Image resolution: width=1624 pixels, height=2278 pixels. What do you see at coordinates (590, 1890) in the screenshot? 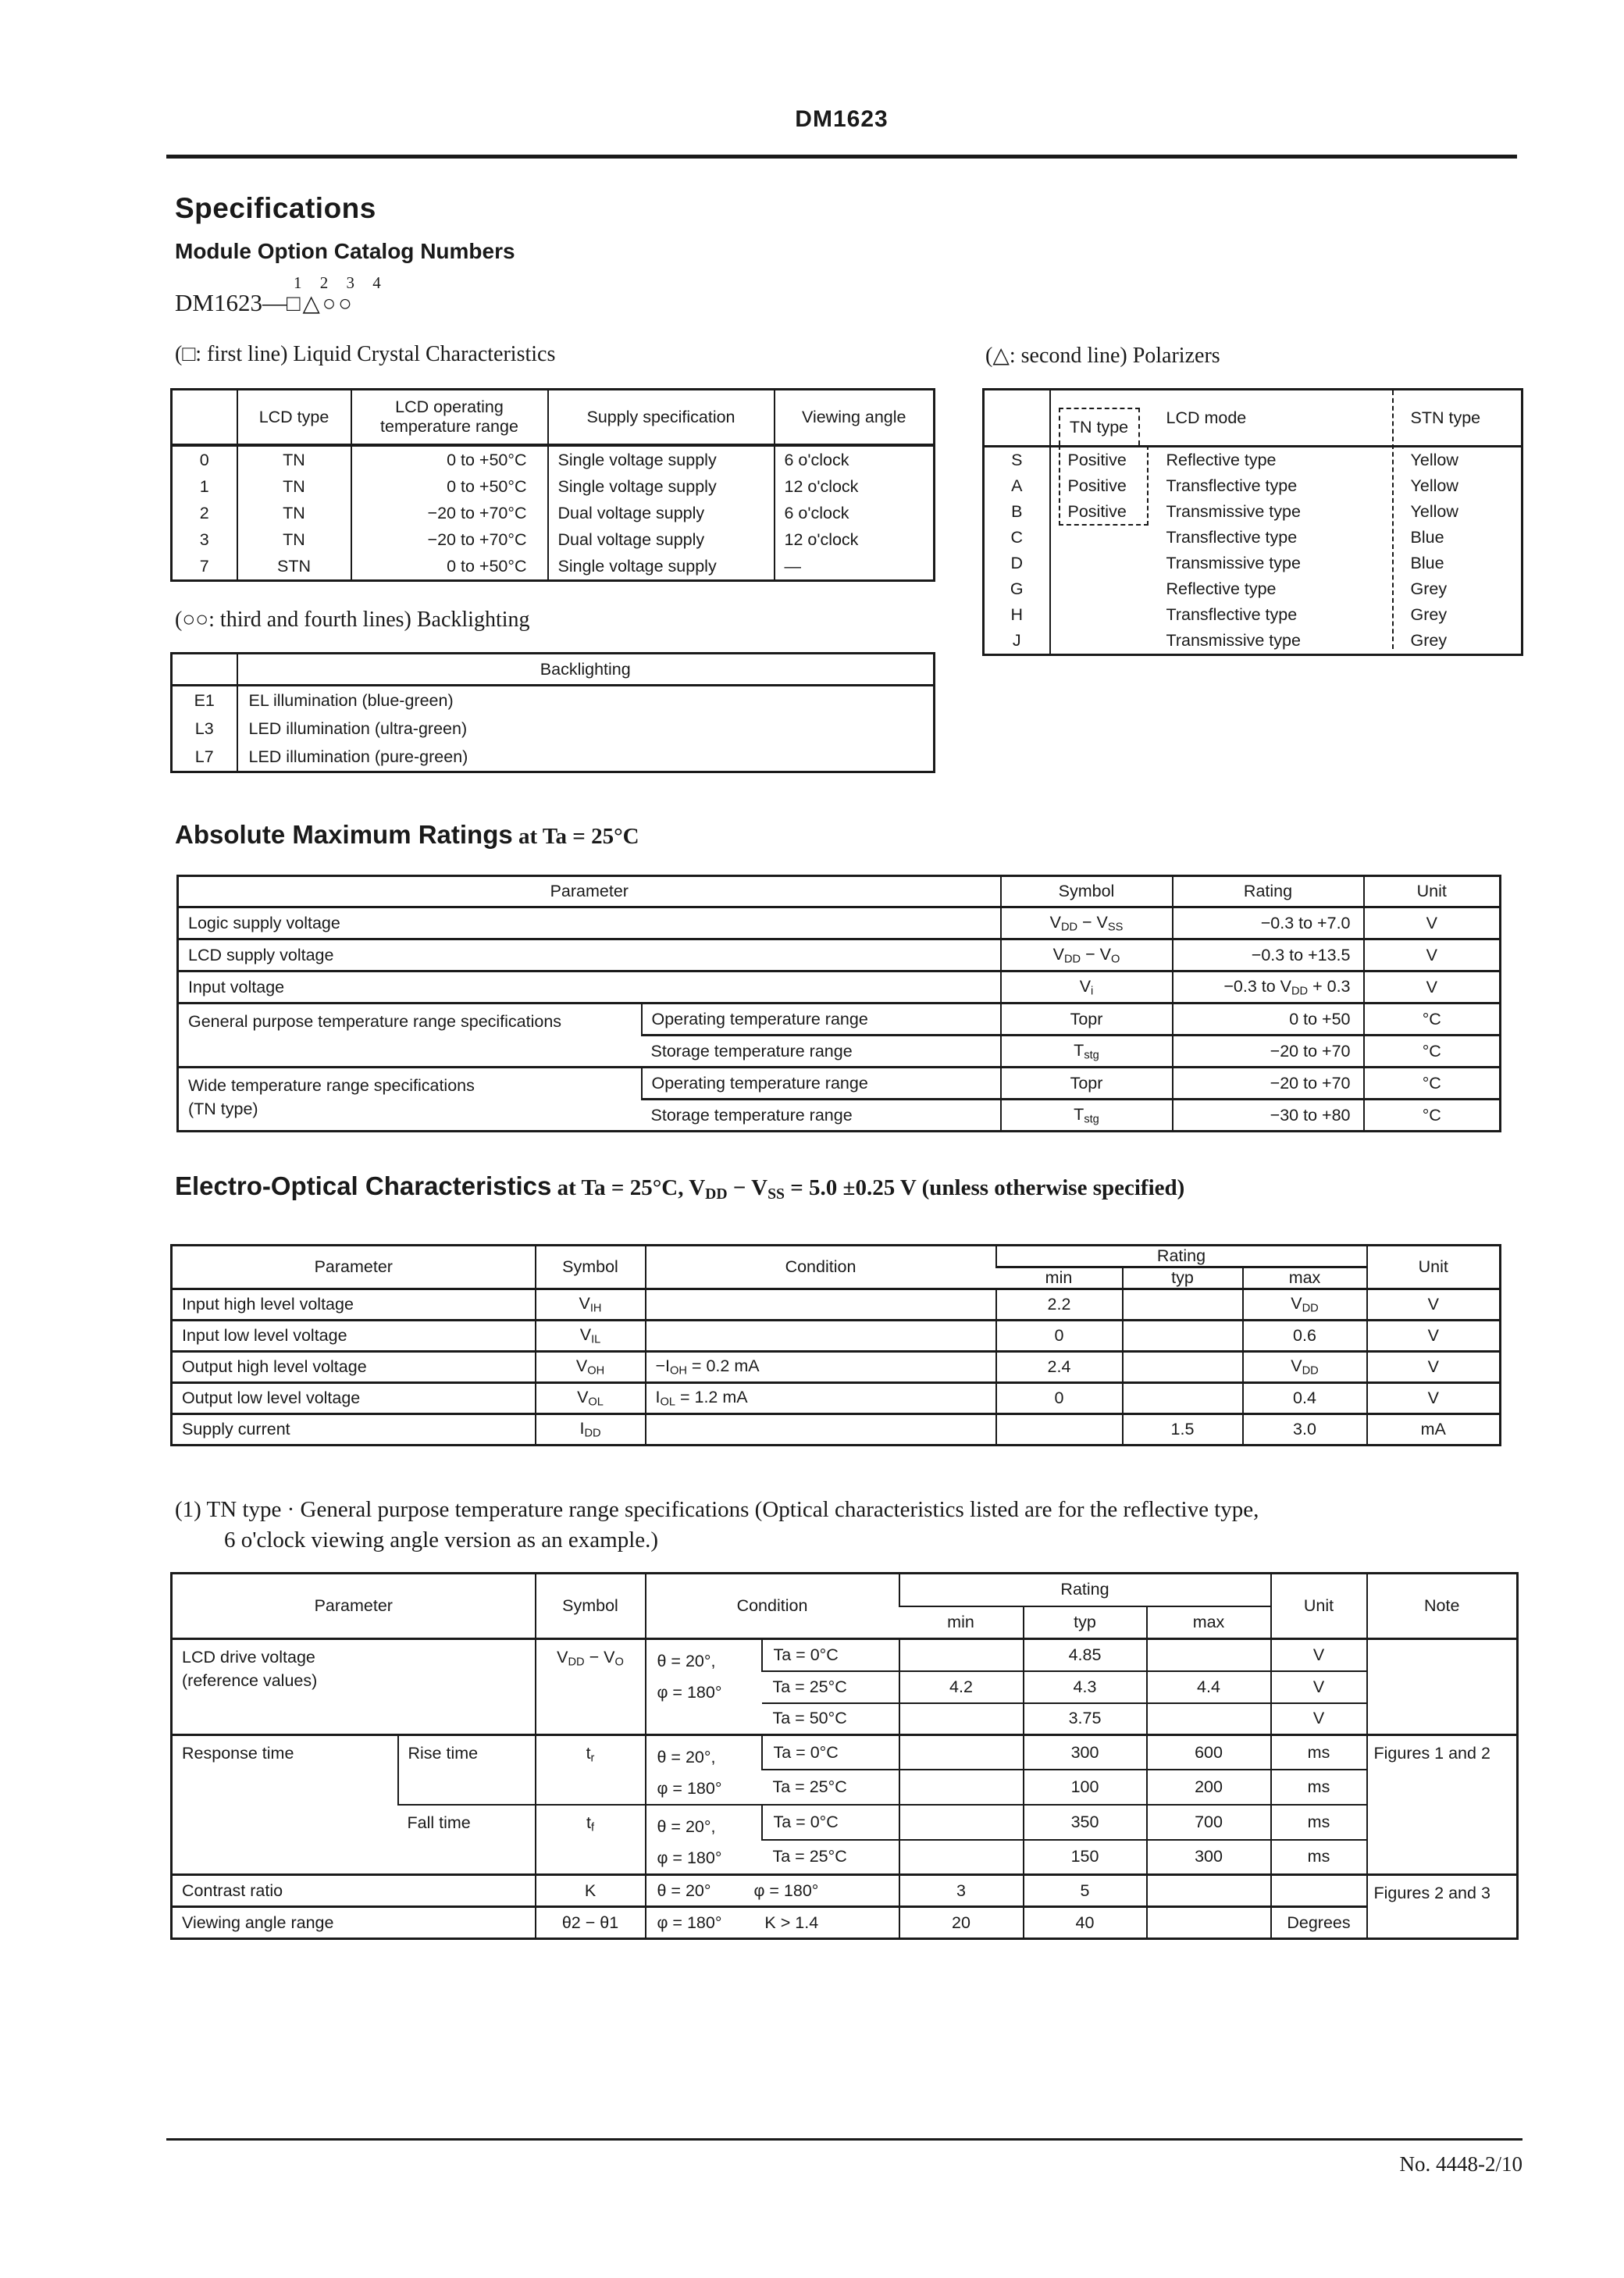
I see `cell-symbol: K` at bounding box center [590, 1890].